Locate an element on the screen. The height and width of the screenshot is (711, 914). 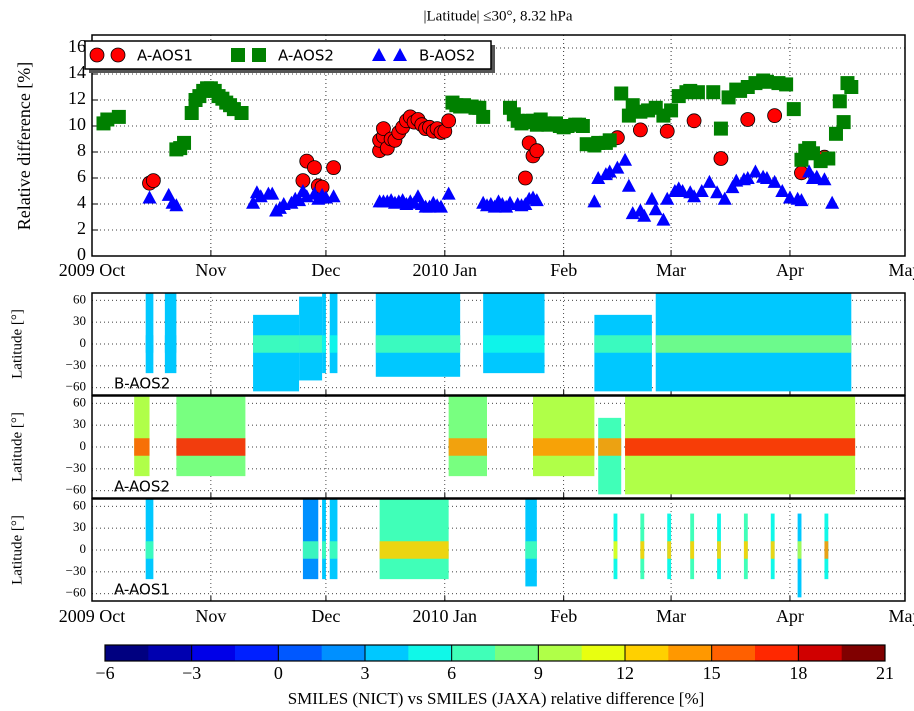
y-tick-label: 2 is located at coordinates (81, 228).